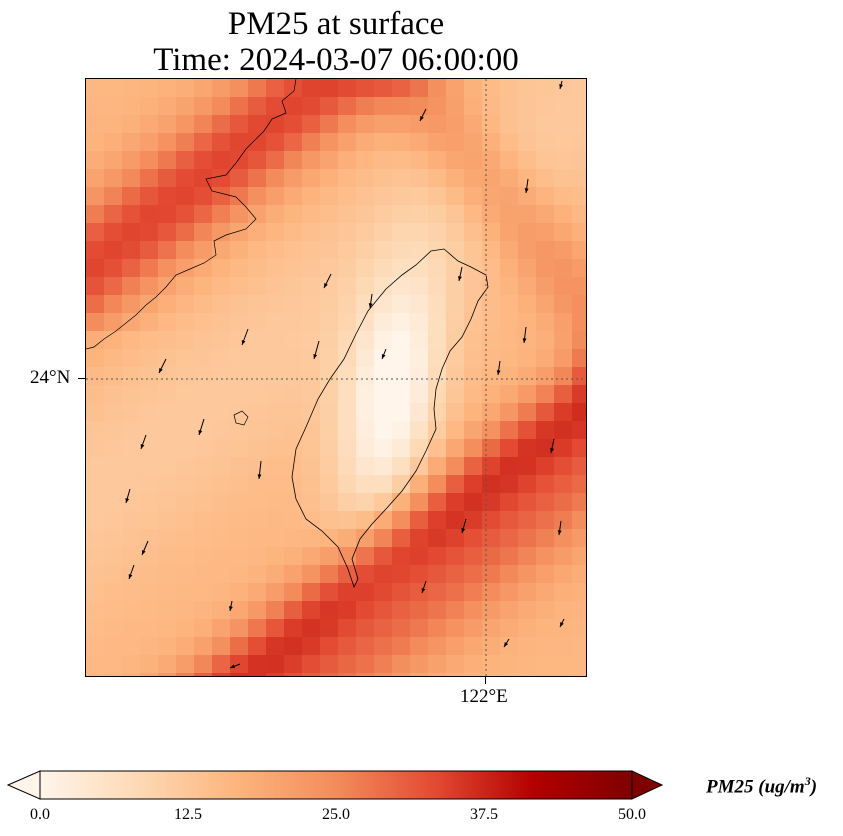 Image resolution: width=843 pixels, height=836 pixels. Describe the element at coordinates (647, 785) in the screenshot. I see `colorbar-extend-high` at that location.